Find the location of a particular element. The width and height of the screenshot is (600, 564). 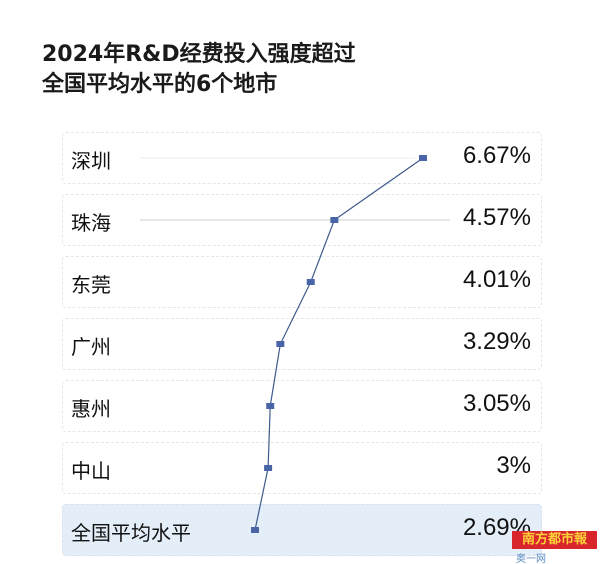

data-label: 3% is located at coordinates (513, 465).